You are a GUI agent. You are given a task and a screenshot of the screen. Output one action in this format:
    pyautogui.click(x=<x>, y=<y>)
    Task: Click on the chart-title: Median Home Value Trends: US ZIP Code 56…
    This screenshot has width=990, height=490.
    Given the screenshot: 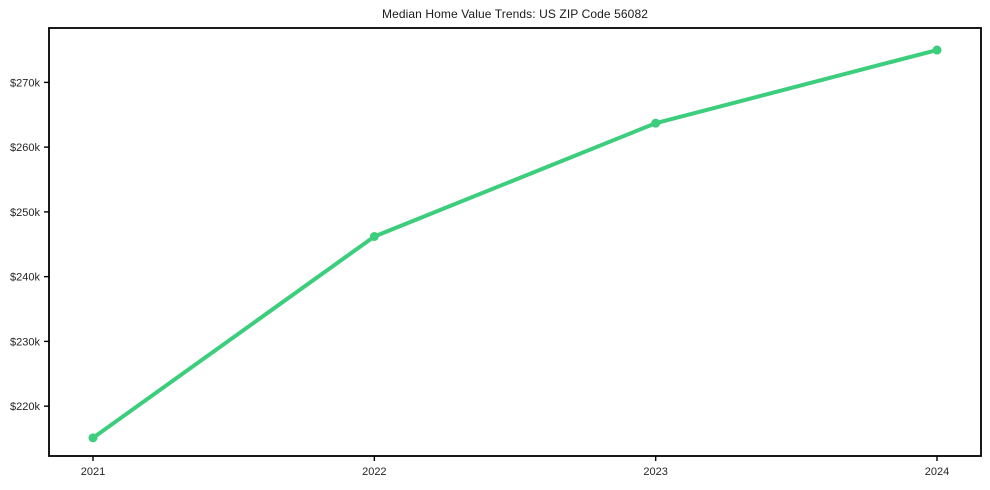 What is the action you would take?
    pyautogui.click(x=514, y=14)
    